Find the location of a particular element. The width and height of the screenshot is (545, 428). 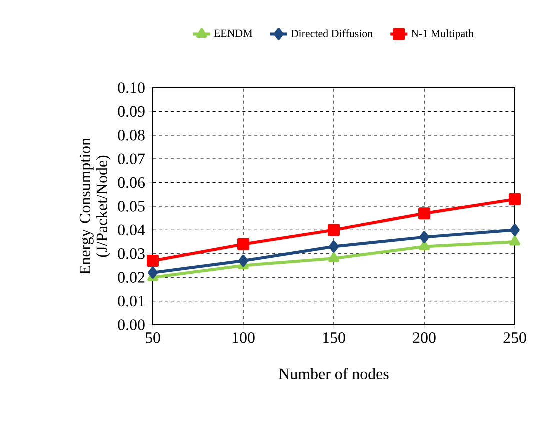

y-tick-label: 0.01 is located at coordinates (131, 301).